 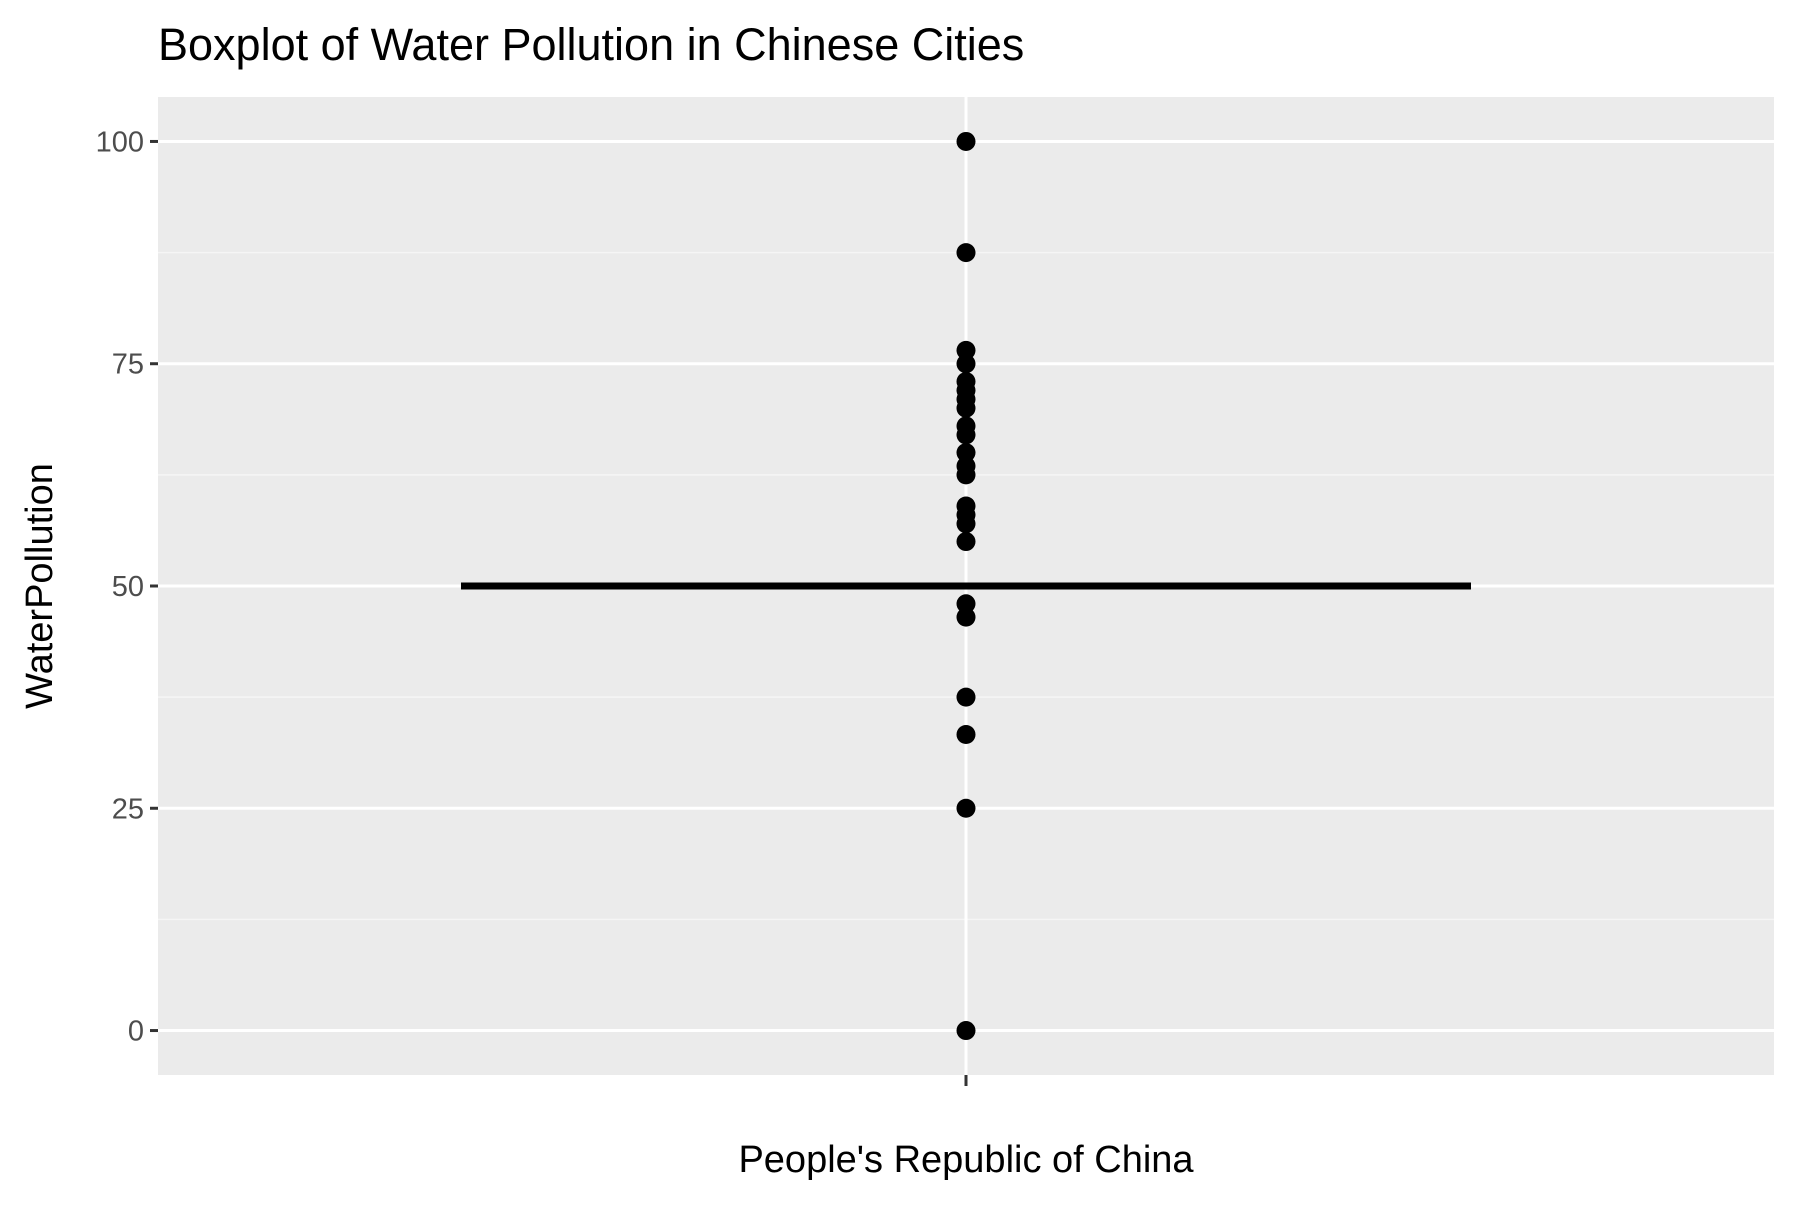 What do you see at coordinates (40, 586) in the screenshot?
I see `y-axis-title: WaterPollution` at bounding box center [40, 586].